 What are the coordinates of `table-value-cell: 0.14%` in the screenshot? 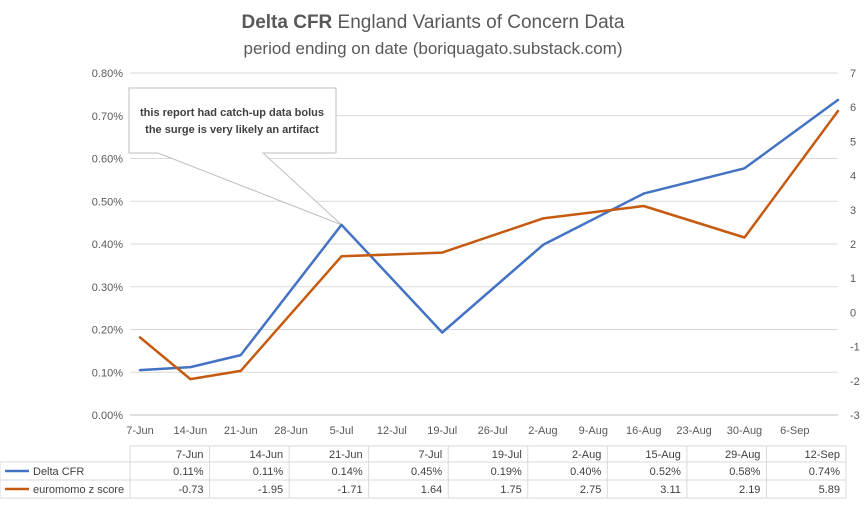 It's located at (346, 472).